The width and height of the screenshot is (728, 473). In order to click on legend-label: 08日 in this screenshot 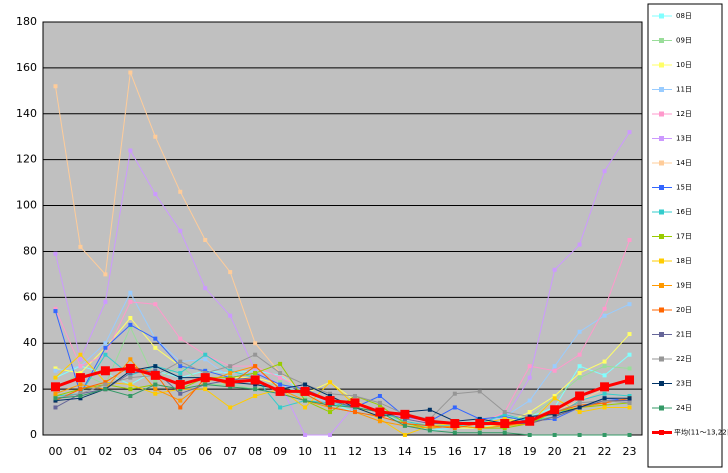, I will do `click(684, 16)`.